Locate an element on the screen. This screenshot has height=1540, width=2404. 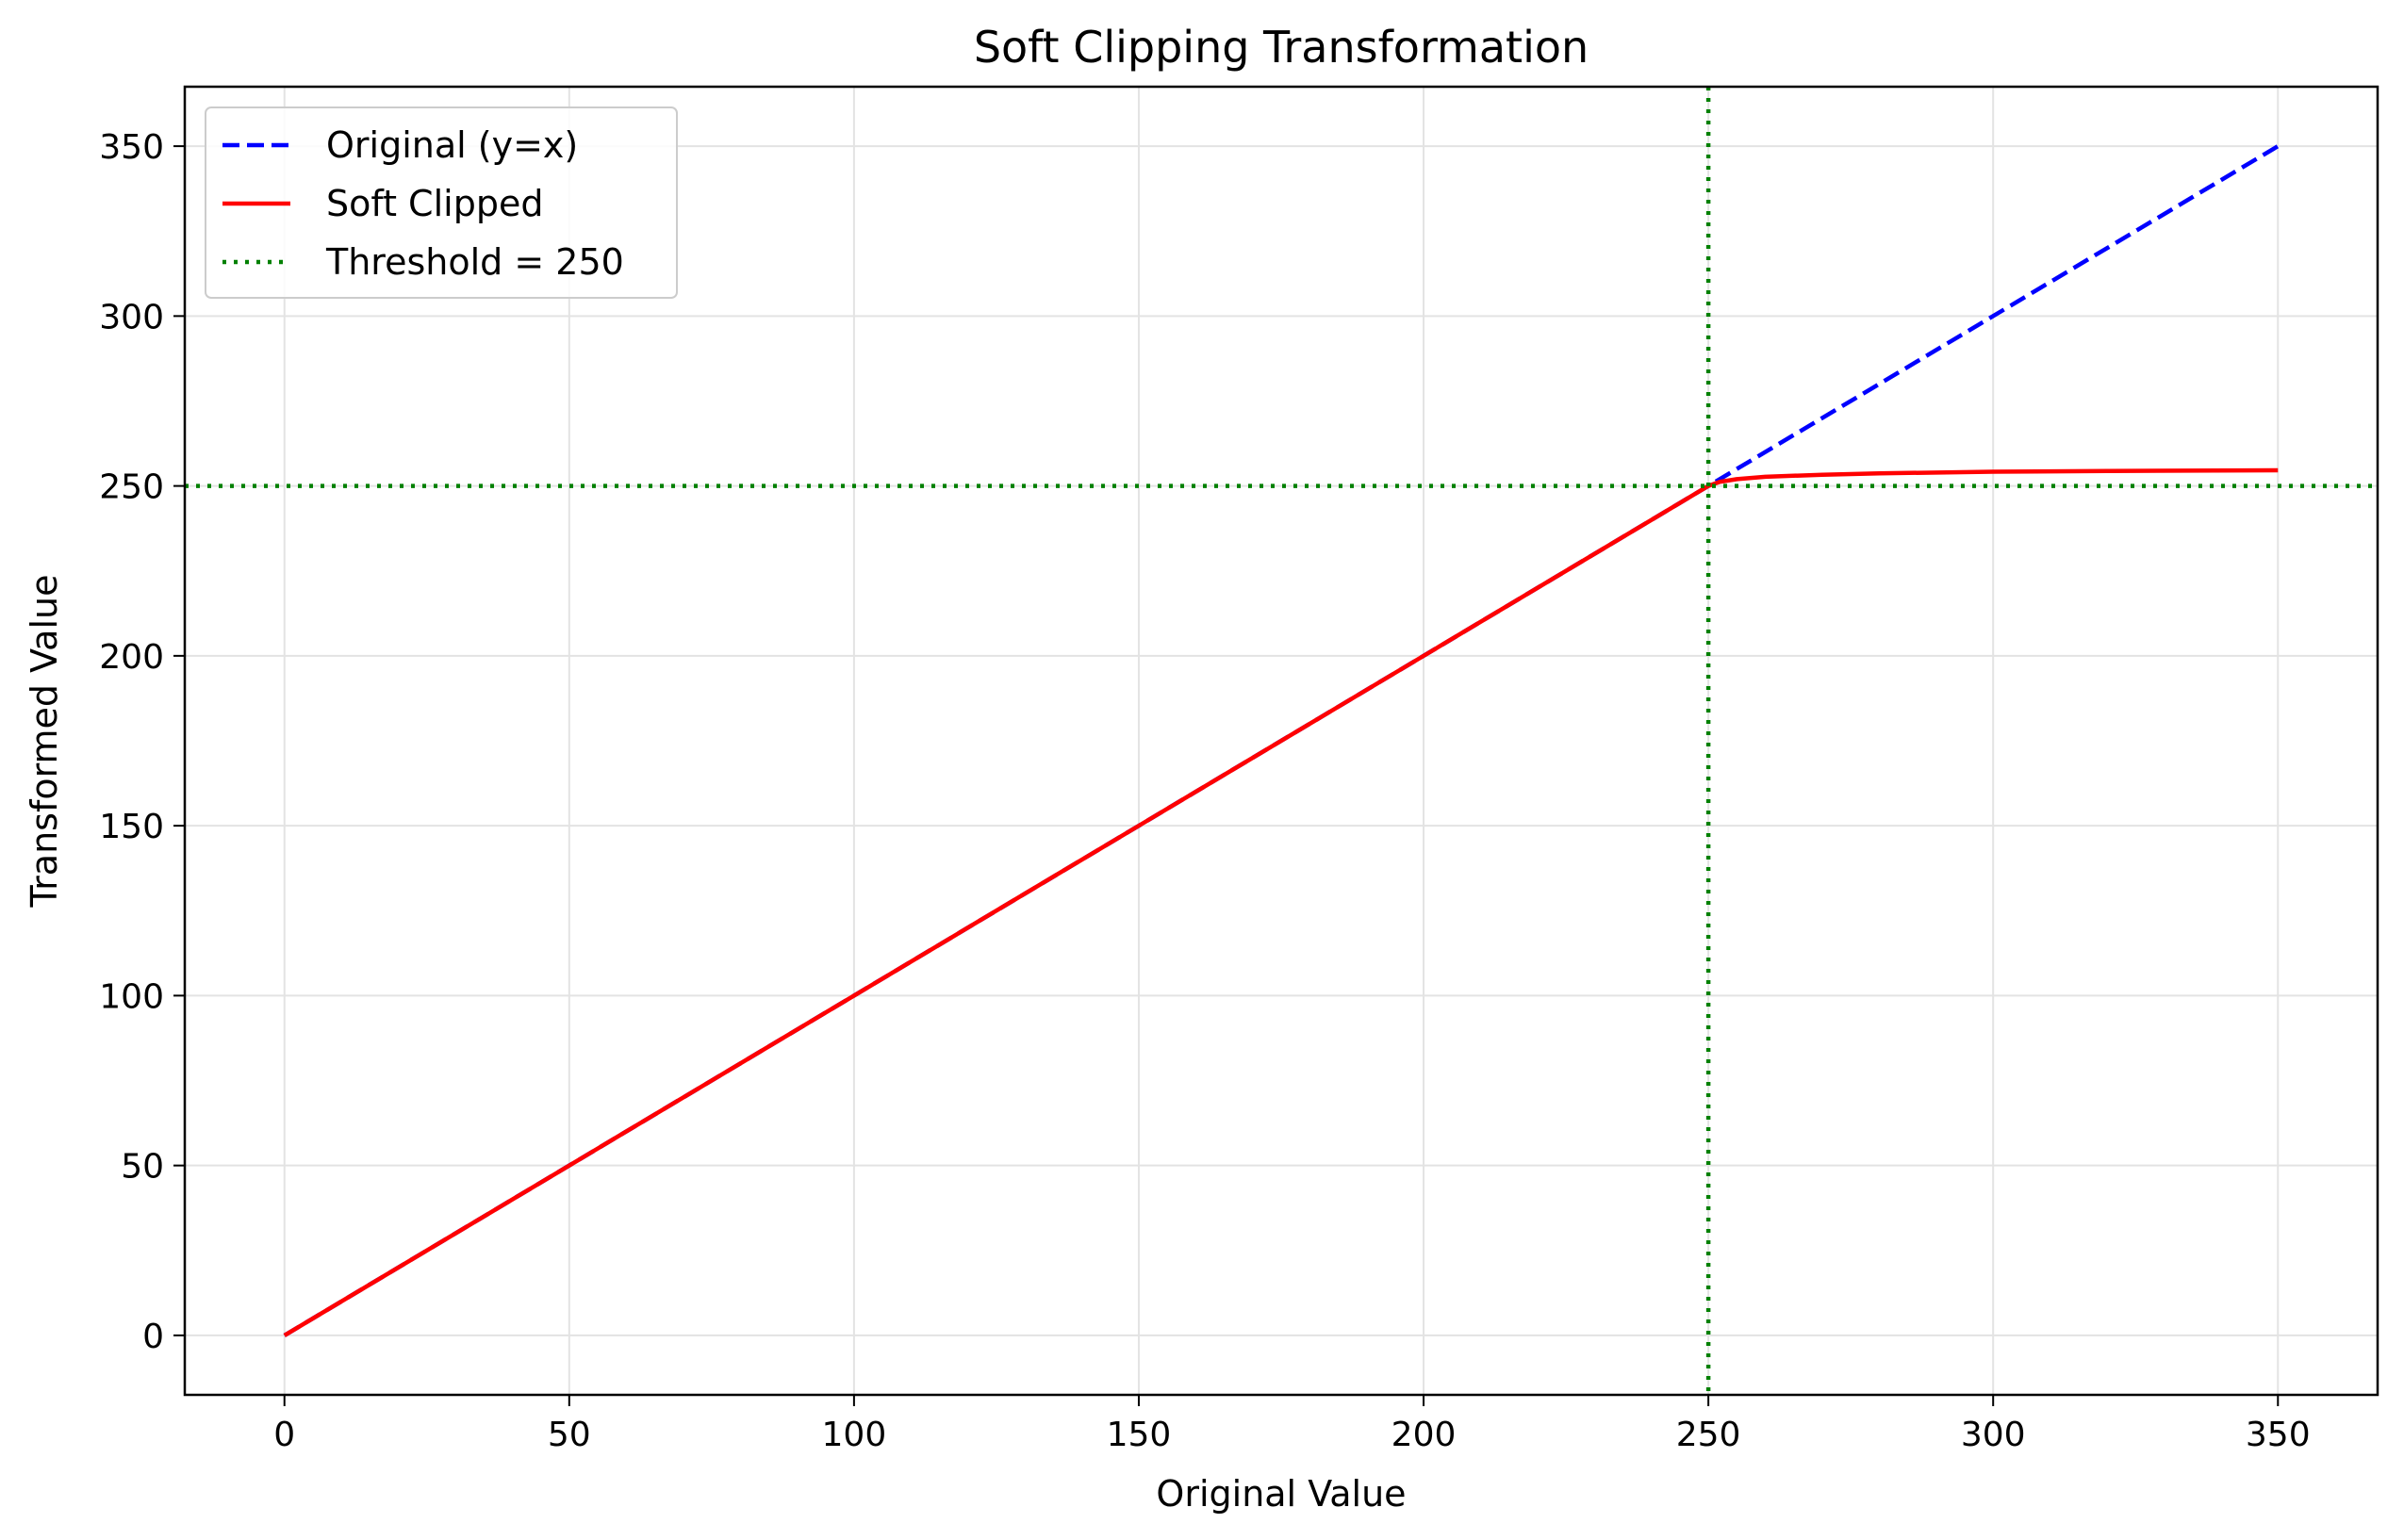
y-axis-label: Transformed Value is located at coordinates (44, 742).